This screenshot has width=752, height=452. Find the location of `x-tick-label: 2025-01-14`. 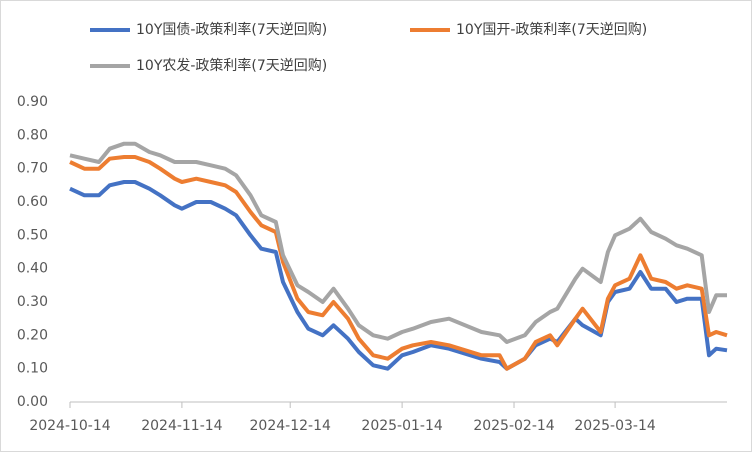

x-tick-label: 2025-01-14 is located at coordinates (401, 426).